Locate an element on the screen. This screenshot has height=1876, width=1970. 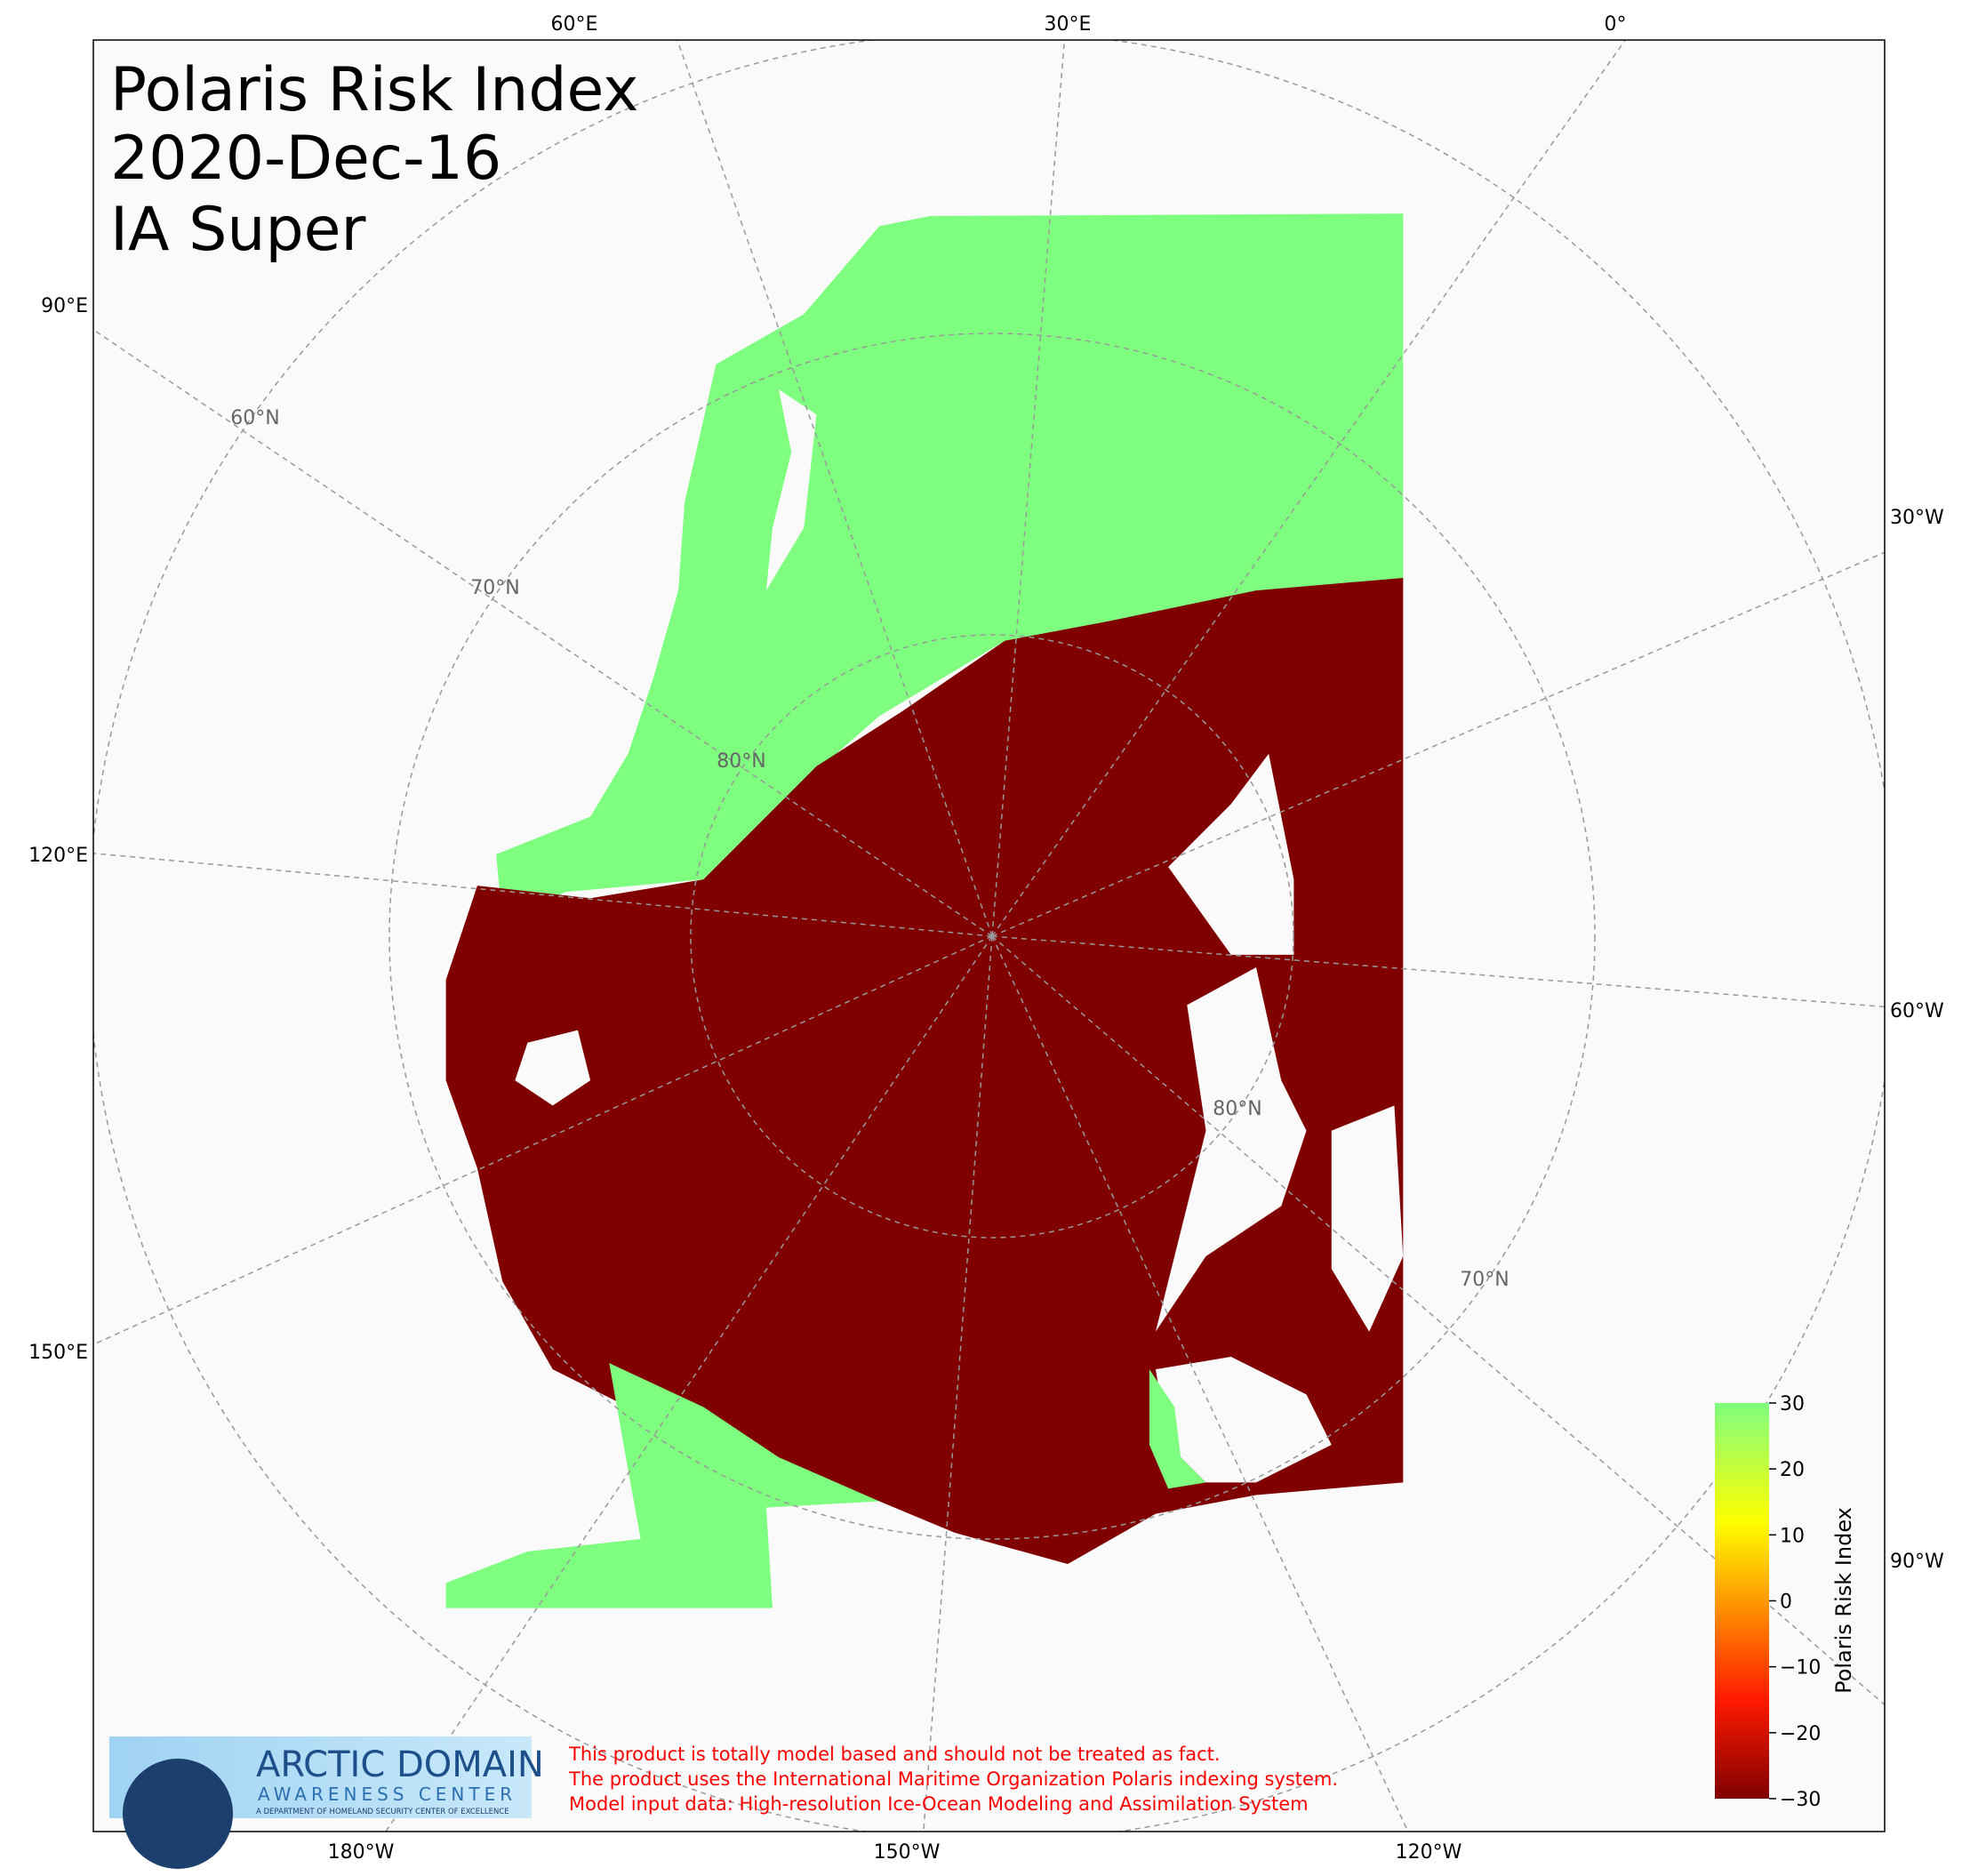
colorbar-tick-label: 30 is located at coordinates (1792, 1404).